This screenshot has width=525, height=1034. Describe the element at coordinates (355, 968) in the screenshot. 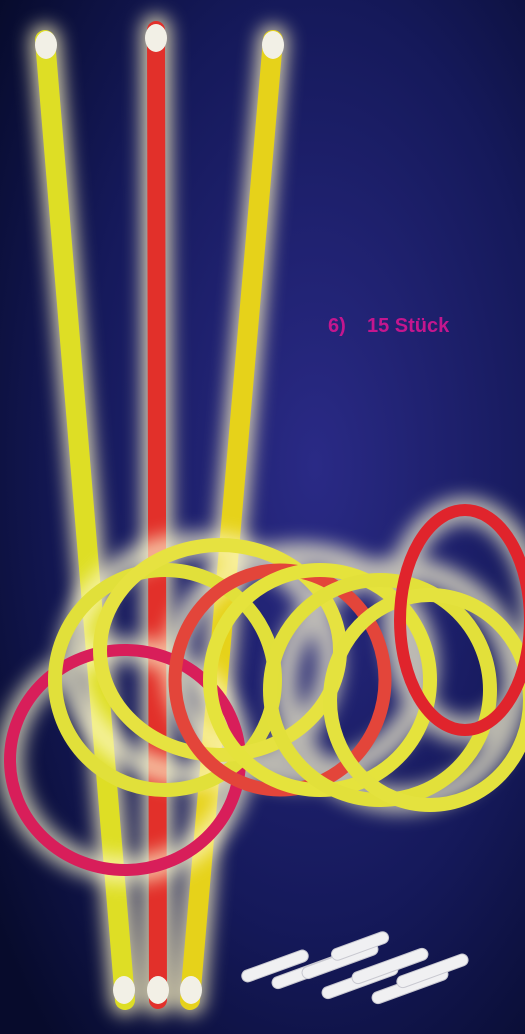

I see `connectors` at that location.